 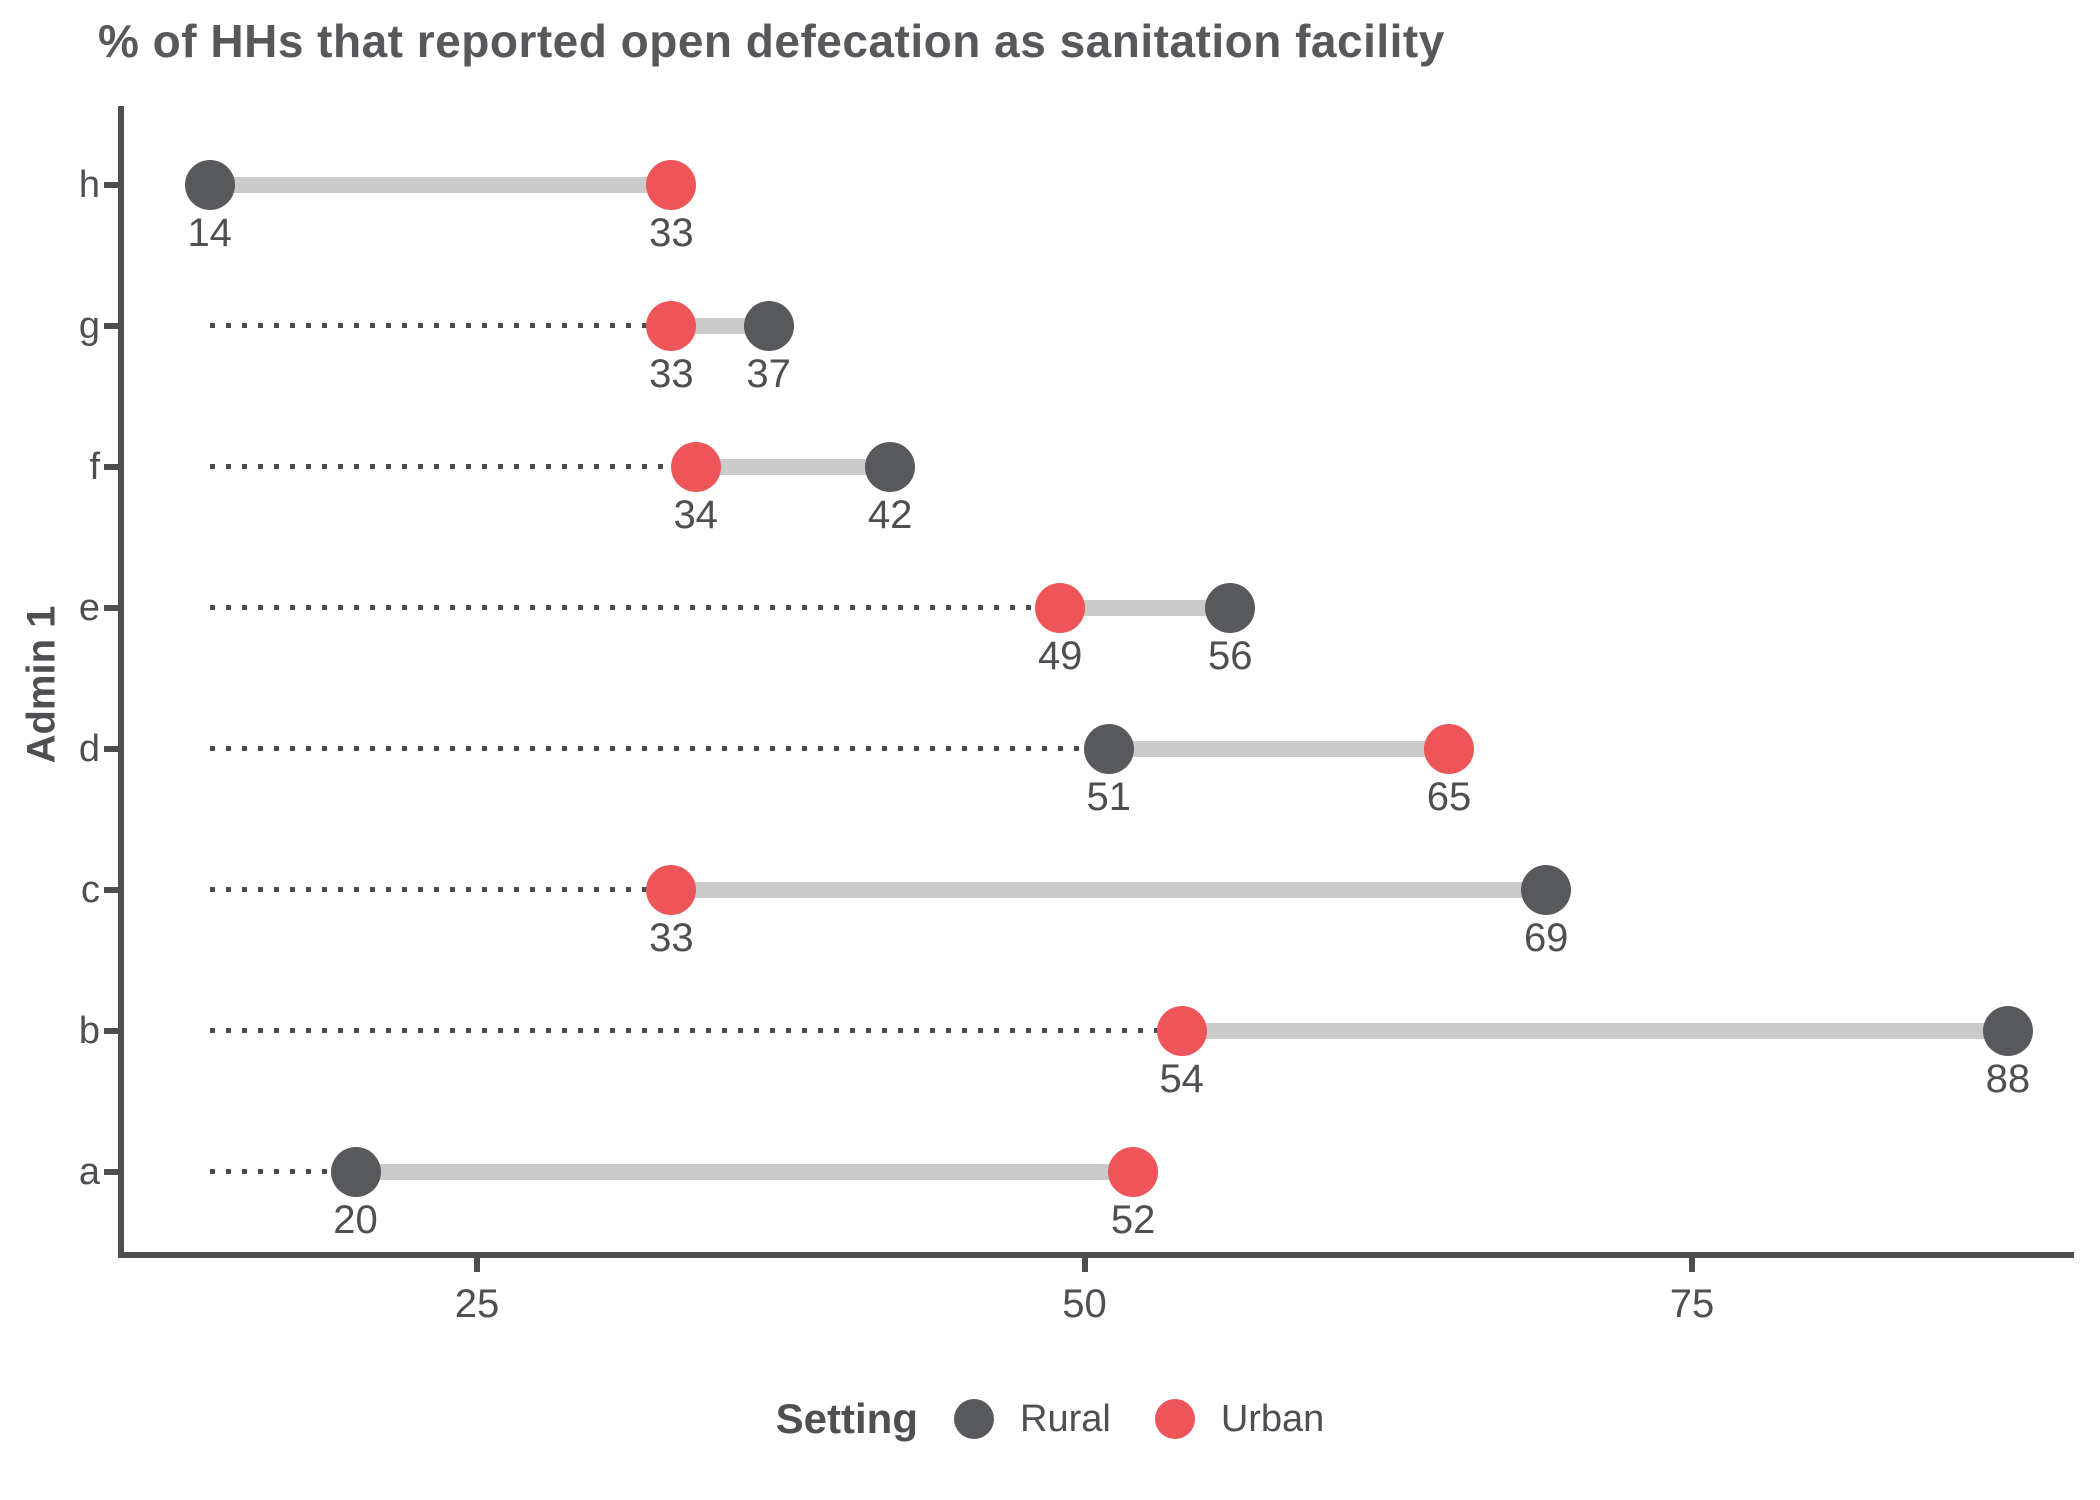 What do you see at coordinates (477, 1304) in the screenshot?
I see `x-tick-label: 25` at bounding box center [477, 1304].